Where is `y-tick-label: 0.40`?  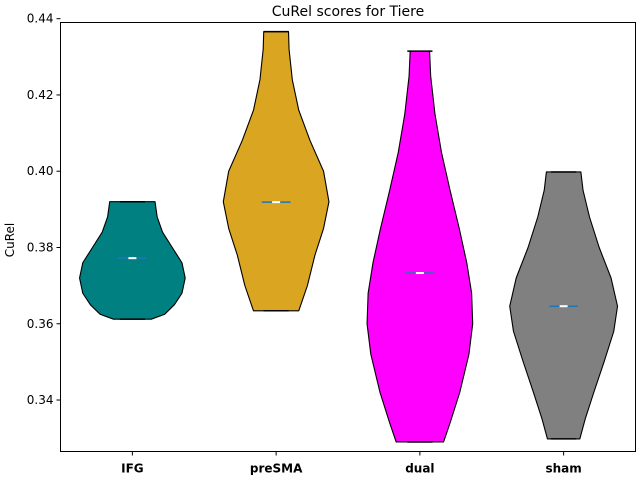
y-tick-label: 0.40 is located at coordinates (40, 171).